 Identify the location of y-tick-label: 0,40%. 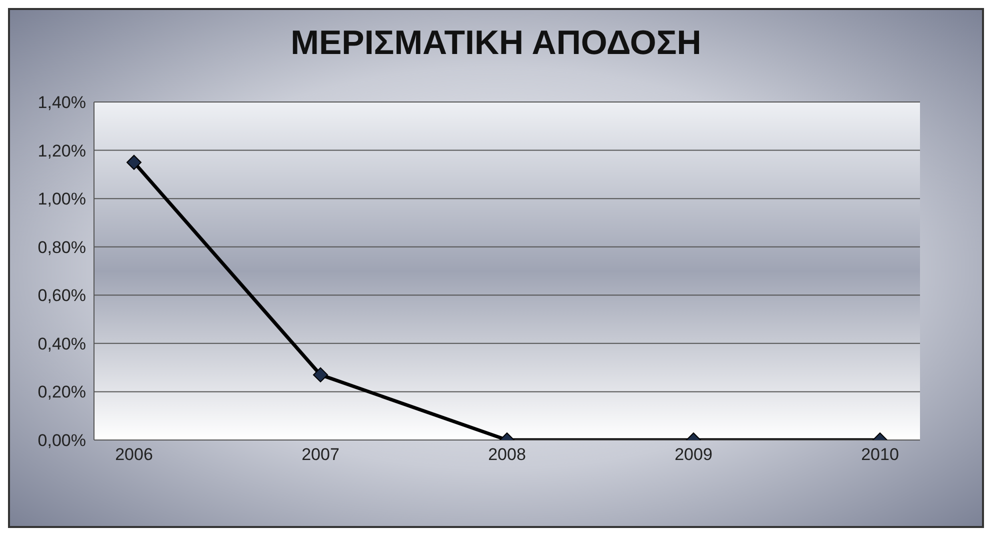
(62, 344).